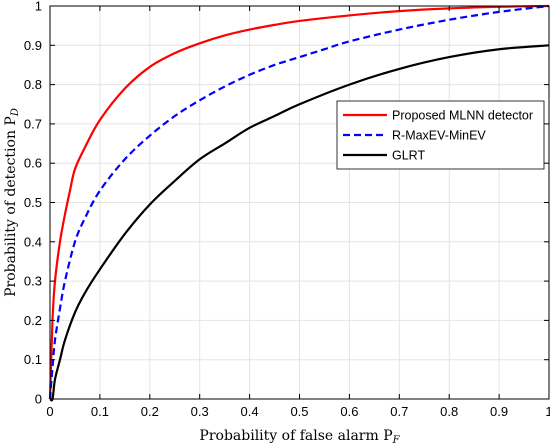  I want to click on y-tick-label: 0.1, so click(33, 359).